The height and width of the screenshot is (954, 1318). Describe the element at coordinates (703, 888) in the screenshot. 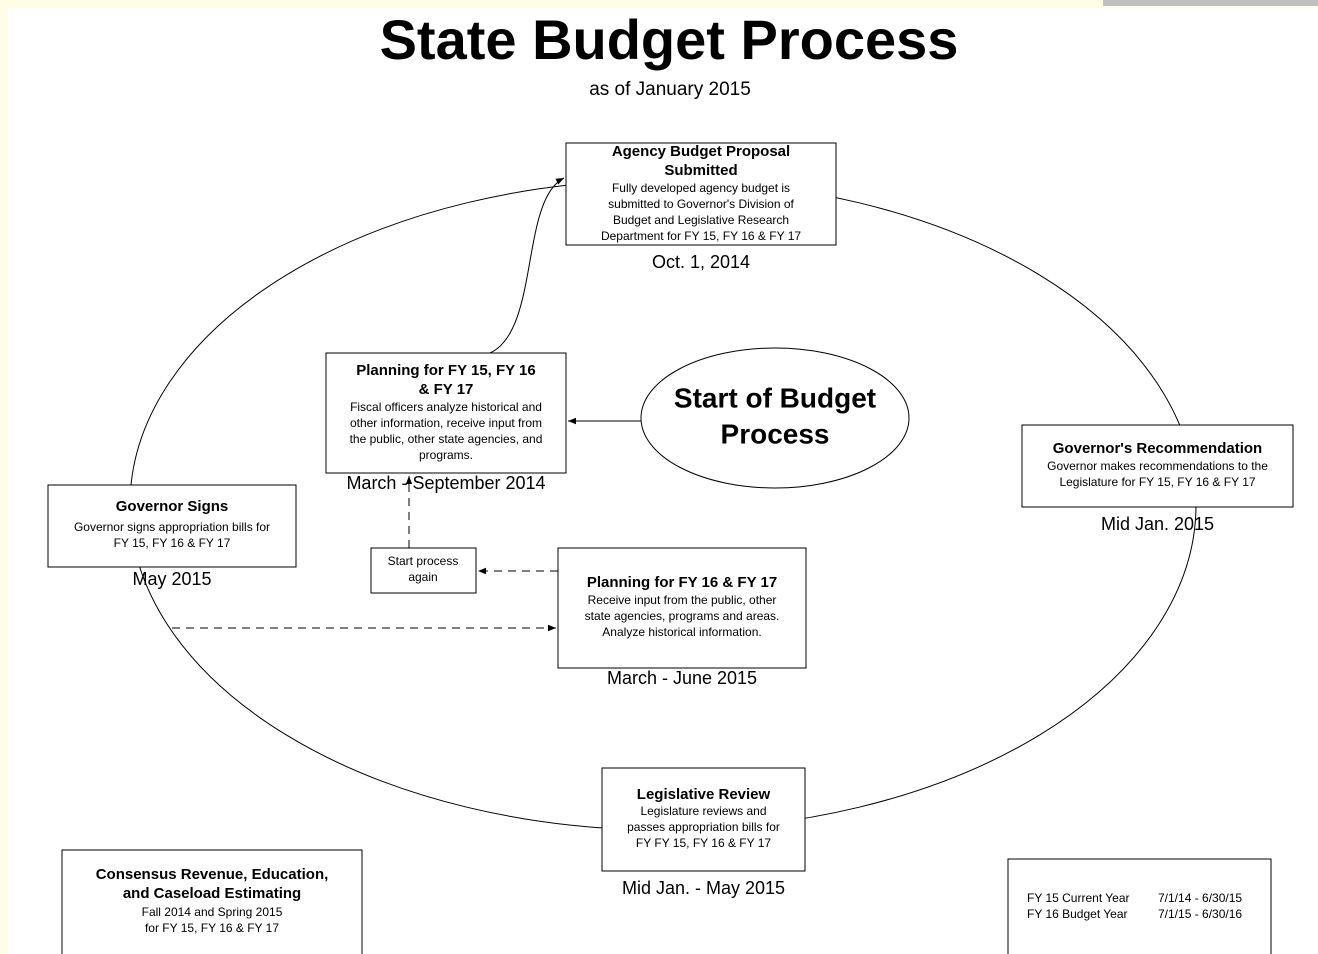

I see `node-date: Mid Jan. - May 2015` at that location.